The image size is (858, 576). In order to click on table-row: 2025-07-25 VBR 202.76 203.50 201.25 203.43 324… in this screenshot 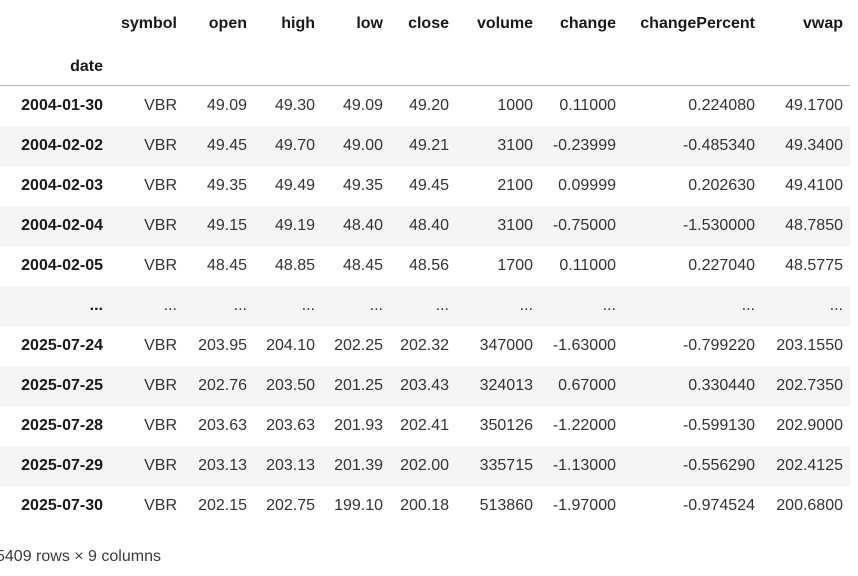, I will do `click(425, 386)`.